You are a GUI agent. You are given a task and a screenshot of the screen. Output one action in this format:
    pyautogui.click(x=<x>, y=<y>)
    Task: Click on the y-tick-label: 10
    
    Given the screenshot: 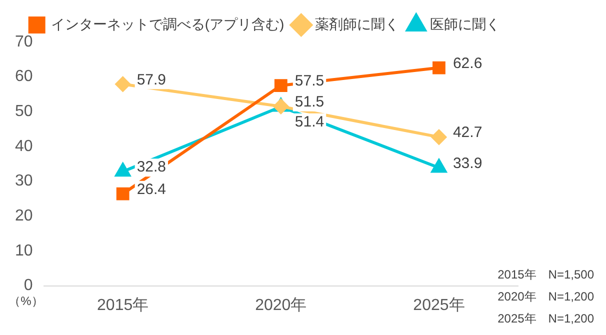 What is the action you would take?
    pyautogui.click(x=24, y=251)
    